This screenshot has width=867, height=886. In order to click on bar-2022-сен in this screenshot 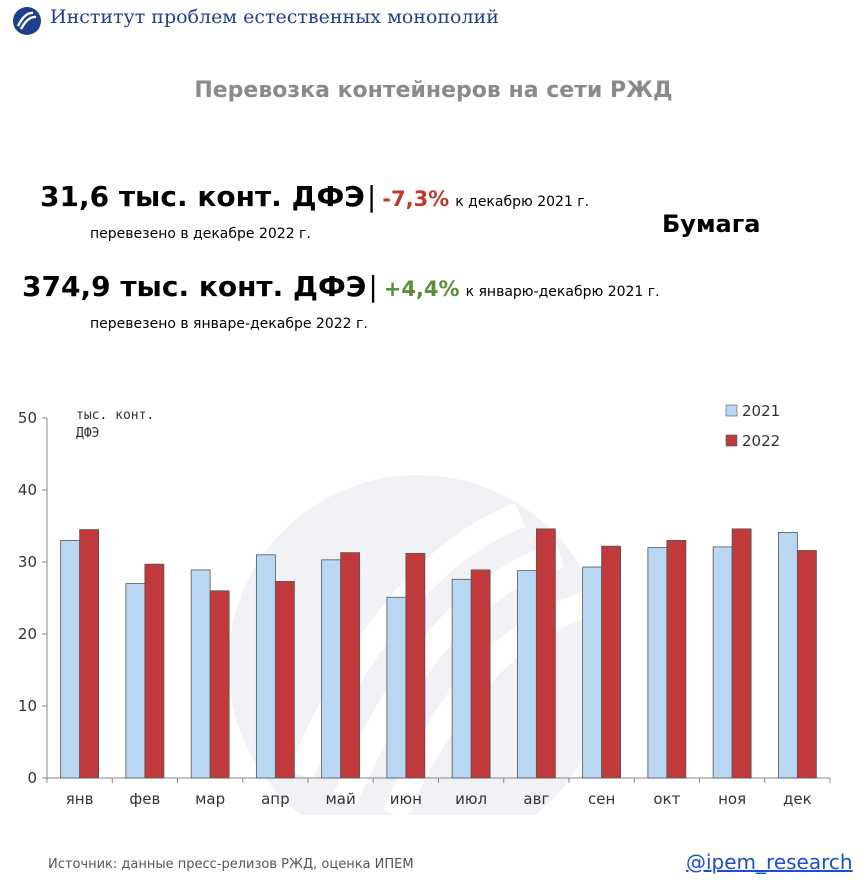, I will do `click(611, 662)`.